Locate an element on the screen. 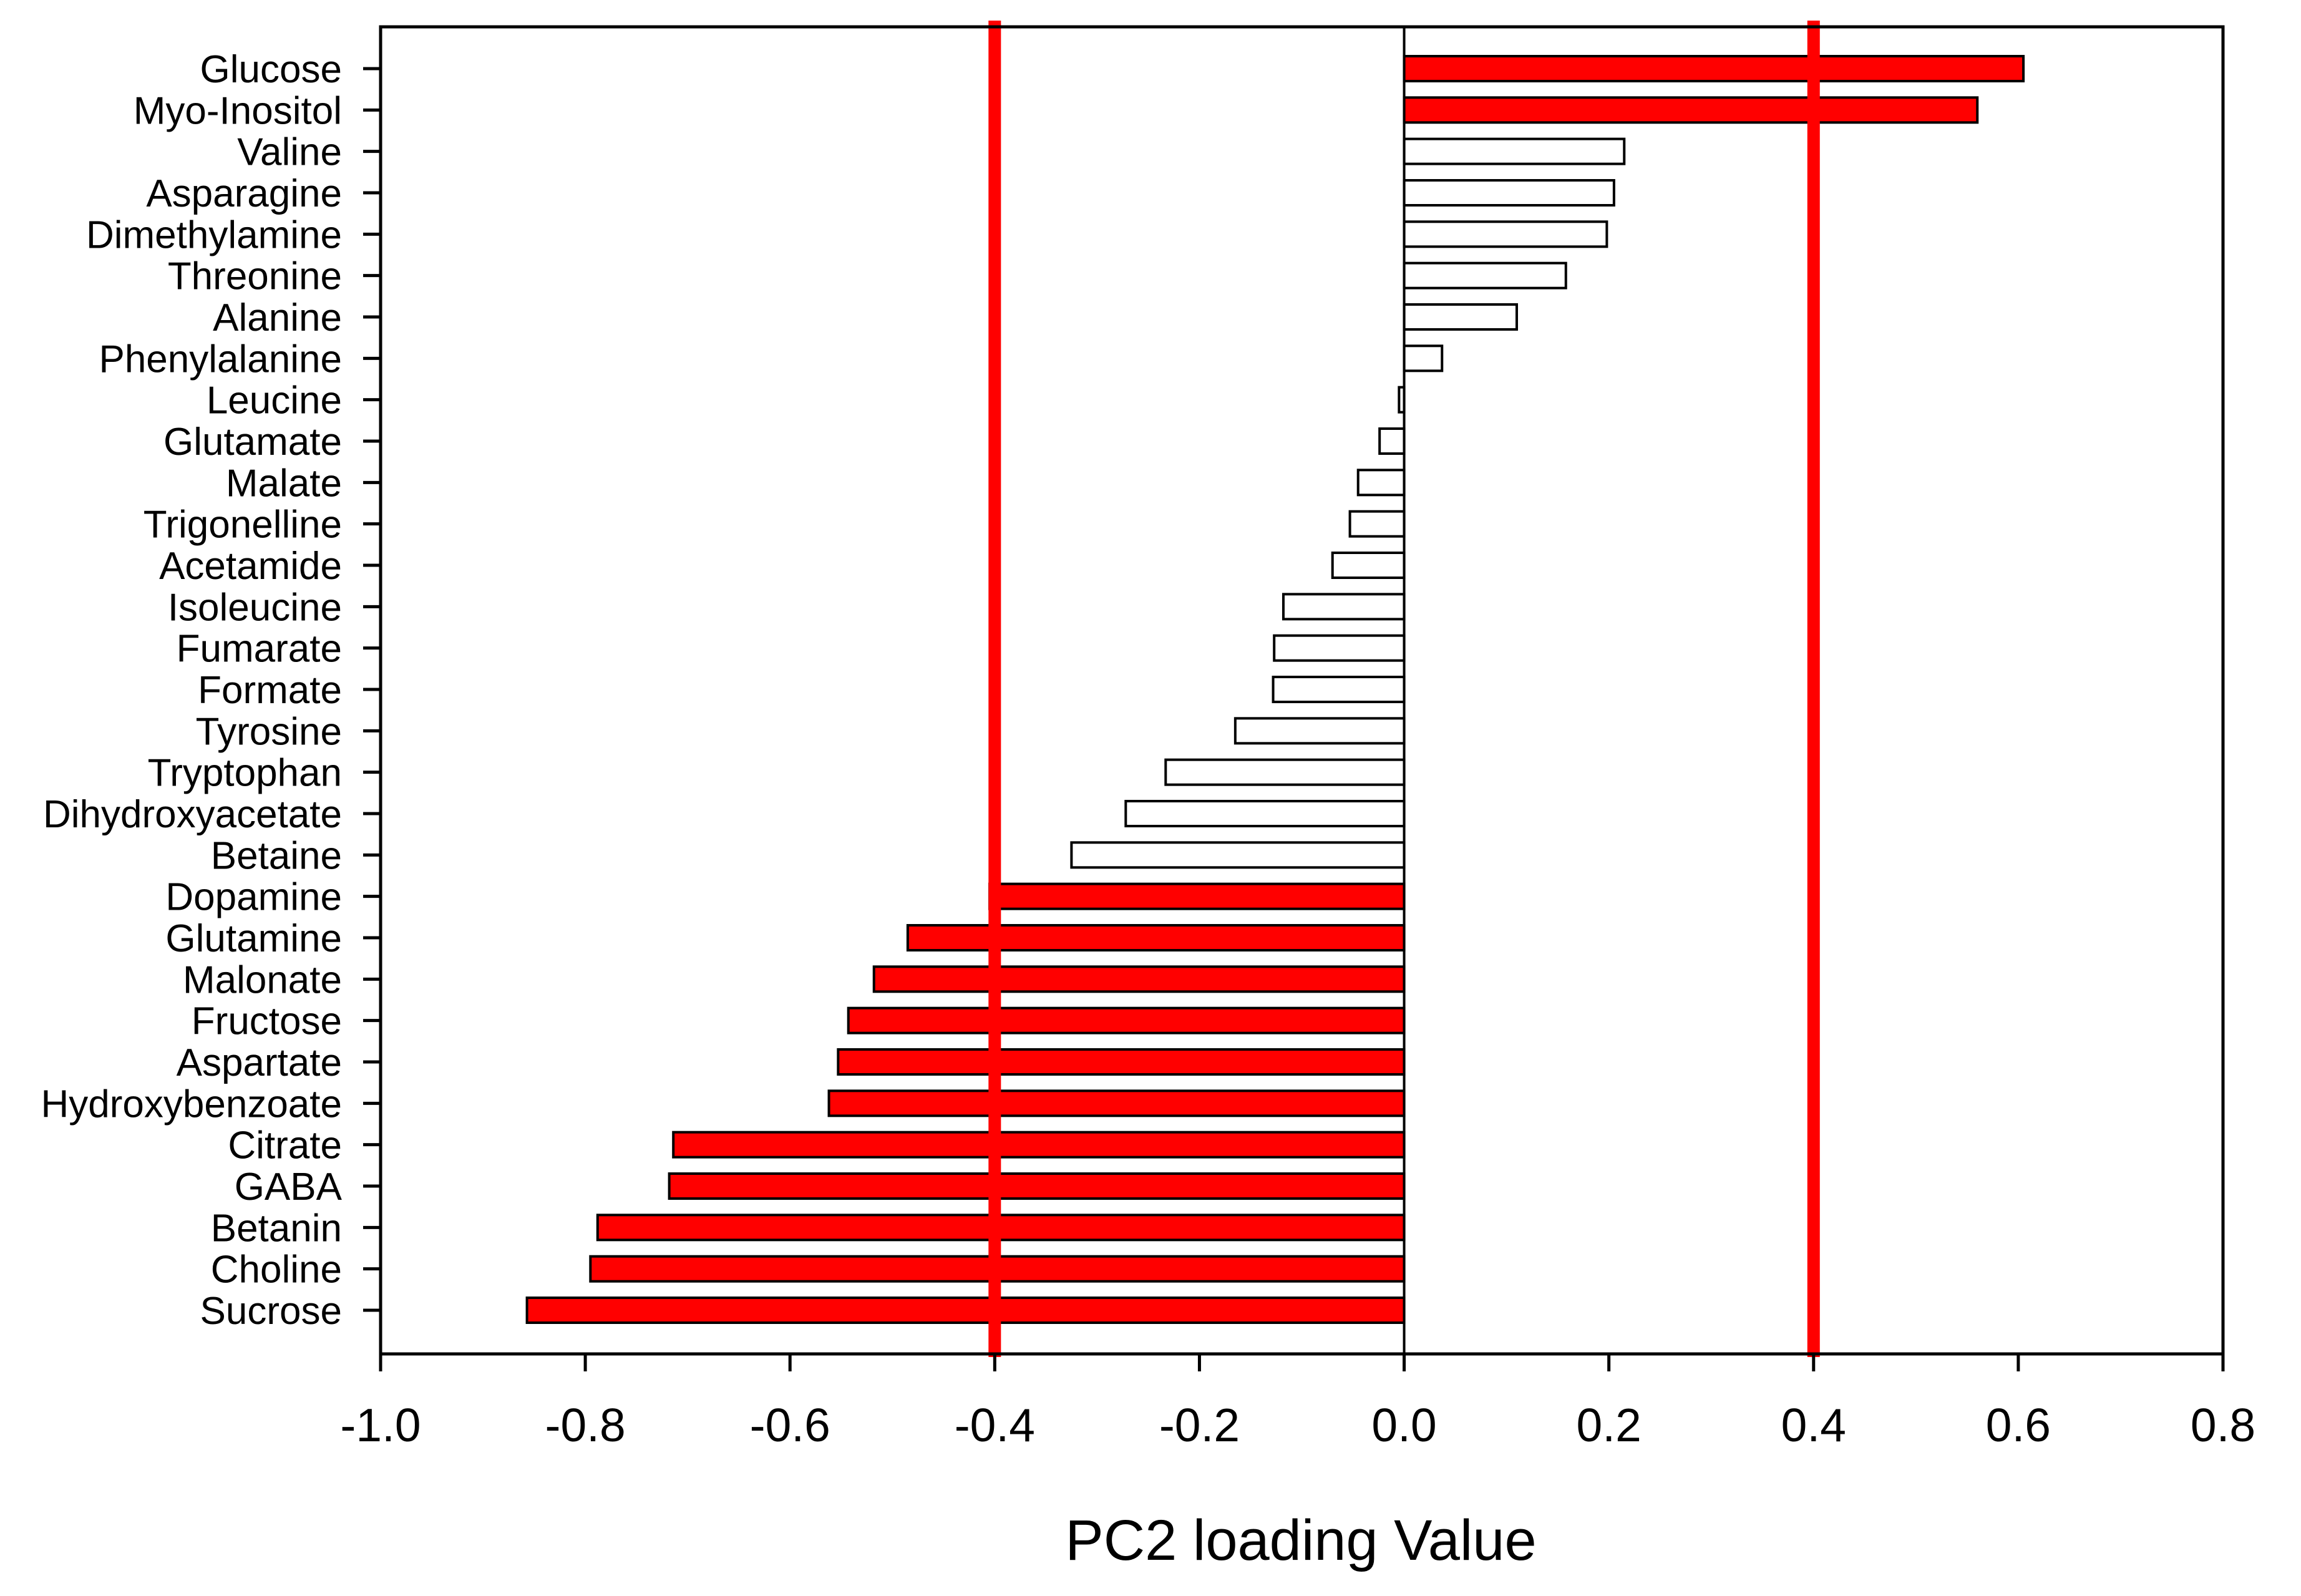 The height and width of the screenshot is (1596, 2301). bar-tyrosine is located at coordinates (1319, 731).